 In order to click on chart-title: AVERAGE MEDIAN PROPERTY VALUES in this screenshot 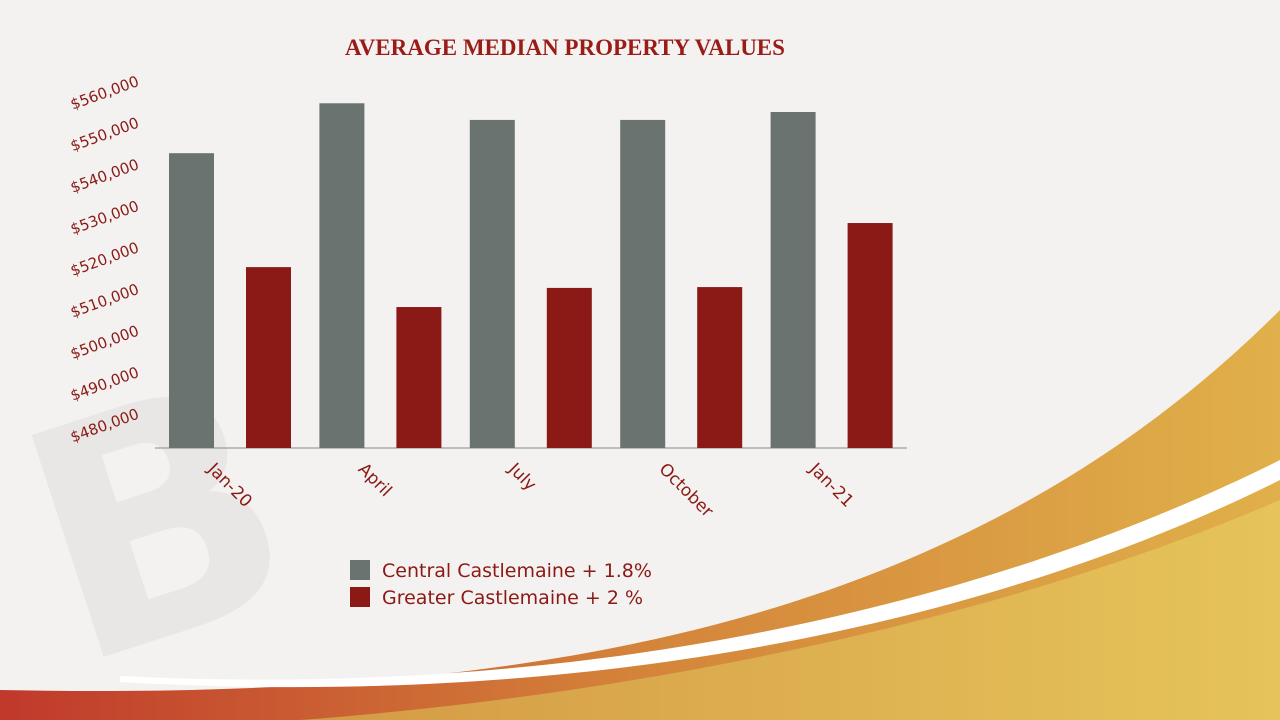, I will do `click(565, 47)`.